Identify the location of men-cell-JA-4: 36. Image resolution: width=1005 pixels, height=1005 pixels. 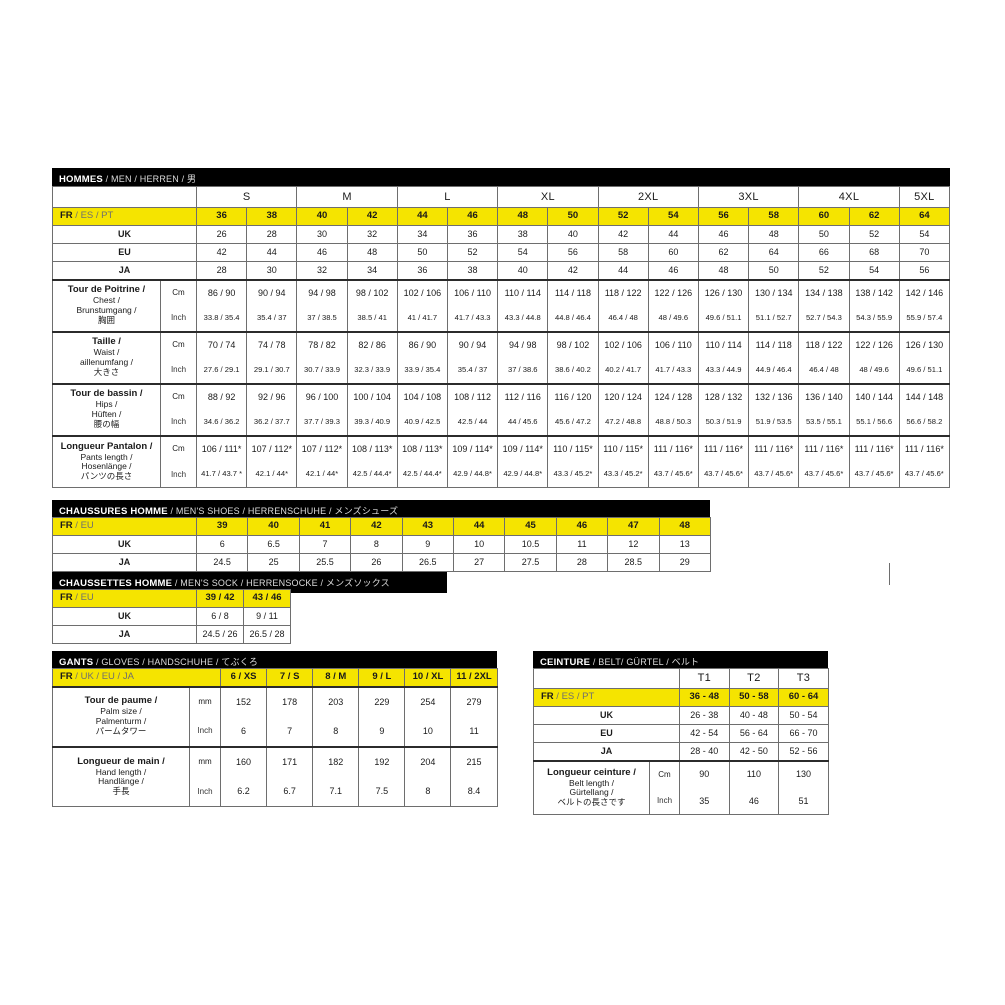
(422, 270).